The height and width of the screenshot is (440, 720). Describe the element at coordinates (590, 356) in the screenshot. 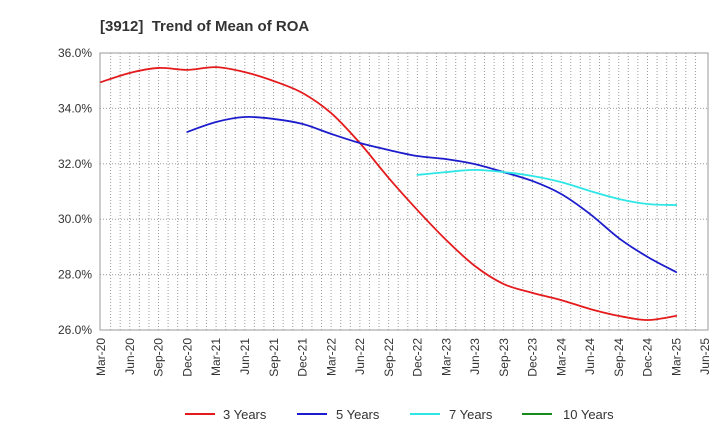

I see `x-tick-label: Jun-24` at that location.